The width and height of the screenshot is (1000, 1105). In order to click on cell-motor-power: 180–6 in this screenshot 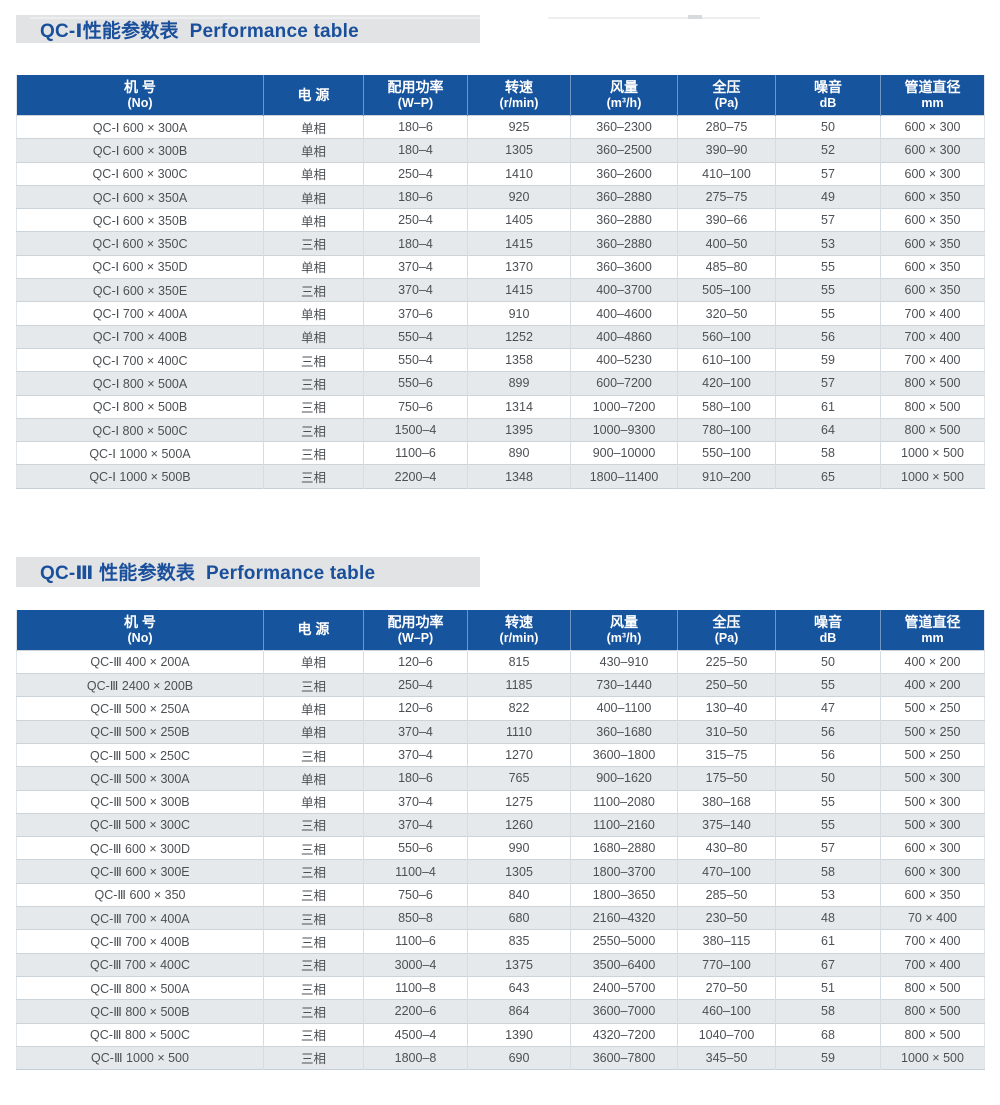, I will do `click(415, 196)`.